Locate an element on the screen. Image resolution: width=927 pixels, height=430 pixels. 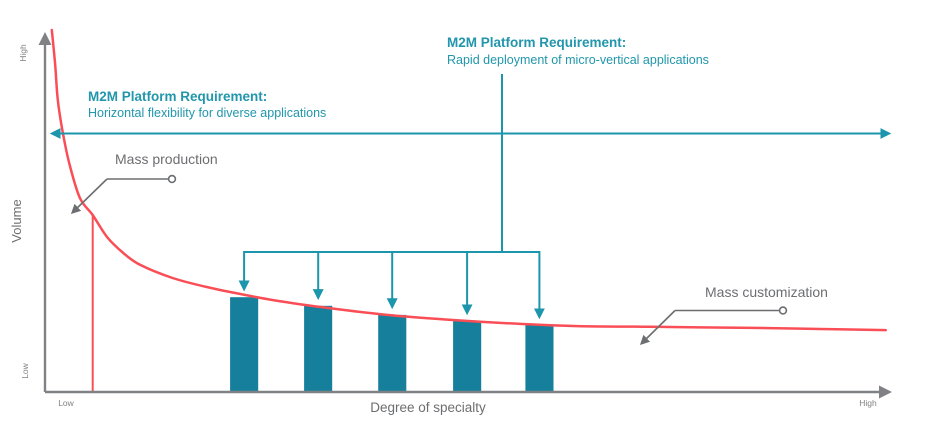
x-axis-high-tick-label: High is located at coordinates (868, 403).